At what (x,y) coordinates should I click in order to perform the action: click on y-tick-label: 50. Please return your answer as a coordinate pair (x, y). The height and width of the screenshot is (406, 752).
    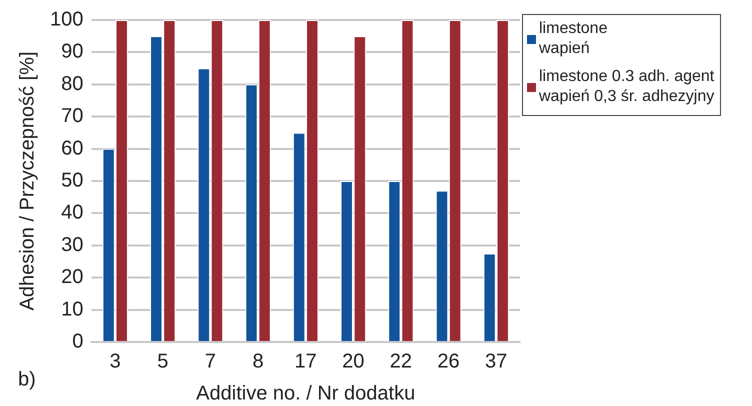
    Looking at the image, I should click on (72, 181).